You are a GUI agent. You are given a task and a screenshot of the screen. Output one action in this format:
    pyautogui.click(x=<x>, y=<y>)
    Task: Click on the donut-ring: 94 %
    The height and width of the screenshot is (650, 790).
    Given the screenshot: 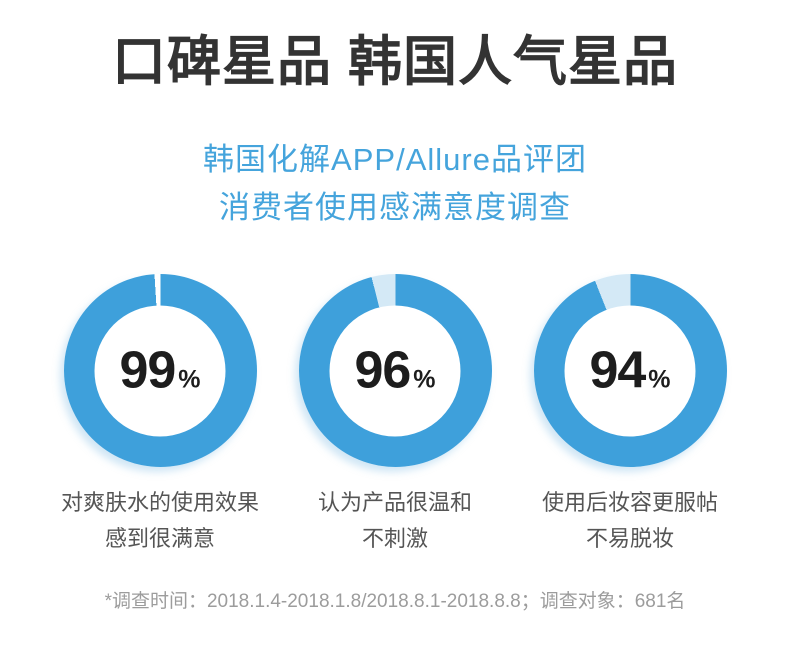 What is the action you would take?
    pyautogui.click(x=630, y=370)
    